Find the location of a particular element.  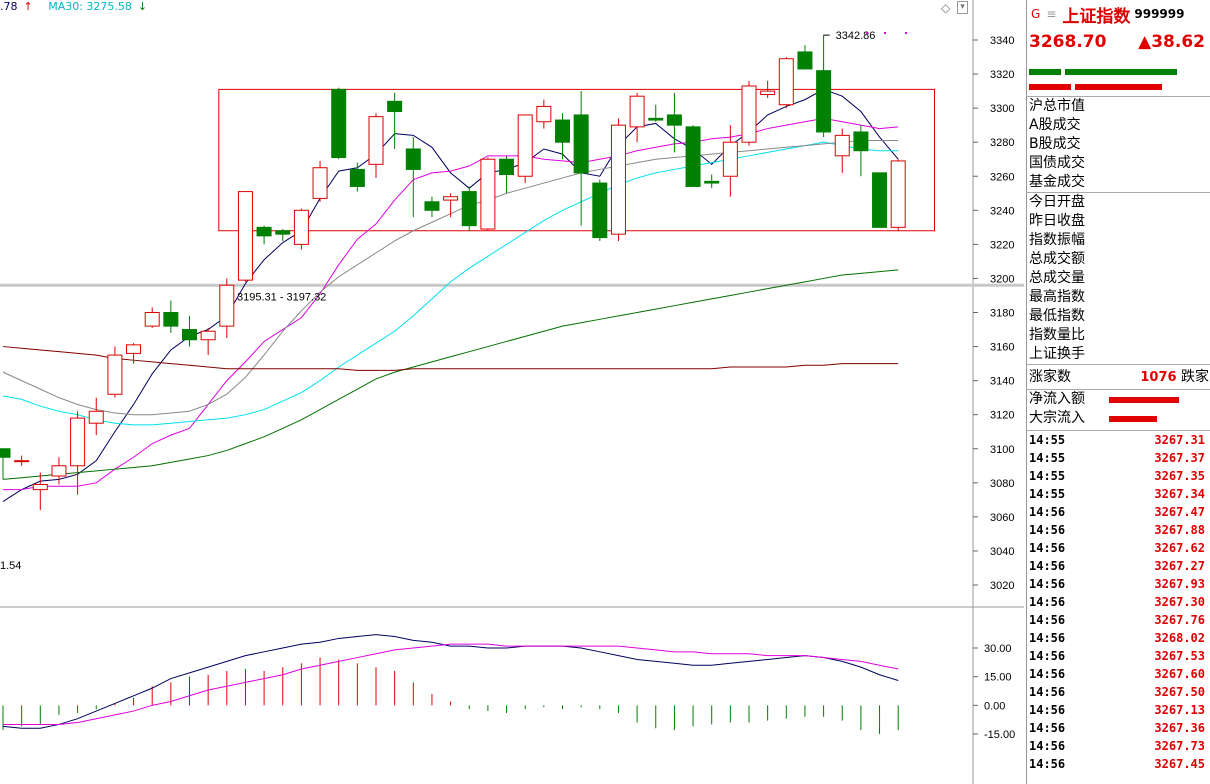

price-tick-label: 3160 is located at coordinates (1002, 348).